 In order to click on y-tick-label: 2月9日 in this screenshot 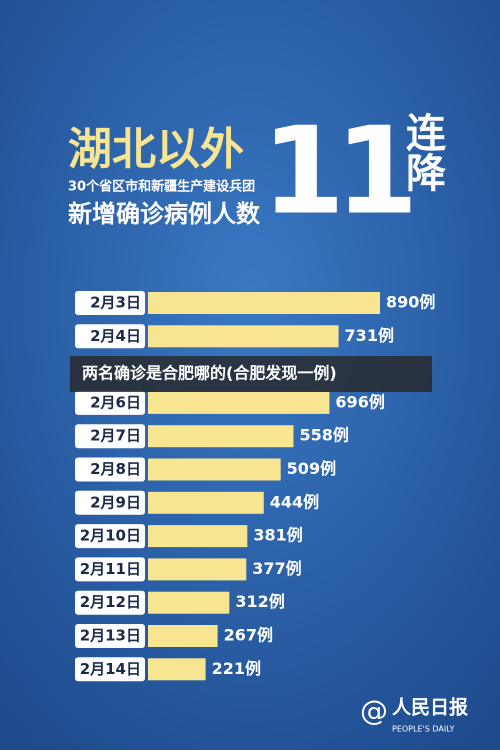, I will do `click(115, 502)`.